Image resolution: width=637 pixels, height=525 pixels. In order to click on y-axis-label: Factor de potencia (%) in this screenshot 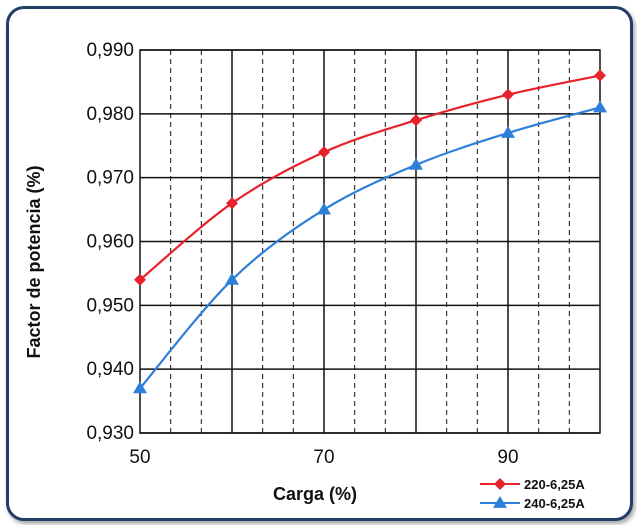, I will do `click(34, 261)`.